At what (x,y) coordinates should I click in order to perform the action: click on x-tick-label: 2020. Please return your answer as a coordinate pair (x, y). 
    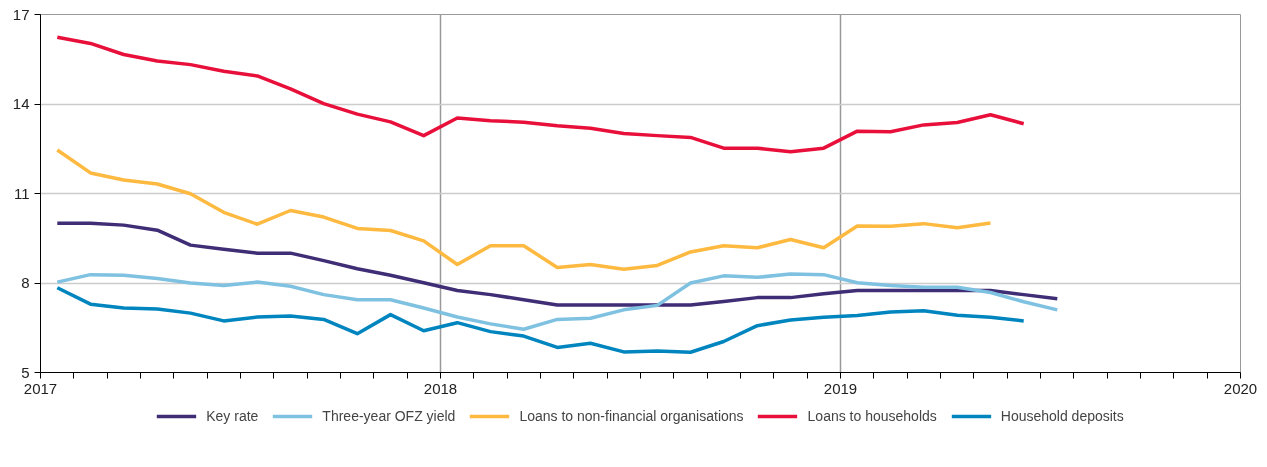
    Looking at the image, I should click on (1240, 388).